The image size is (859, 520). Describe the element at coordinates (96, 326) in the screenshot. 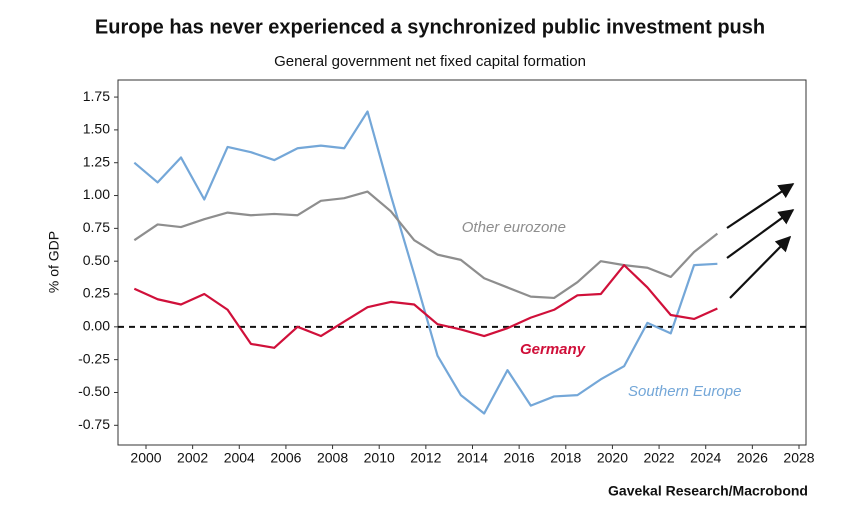

I see `y-tick-label: 0.00` at that location.